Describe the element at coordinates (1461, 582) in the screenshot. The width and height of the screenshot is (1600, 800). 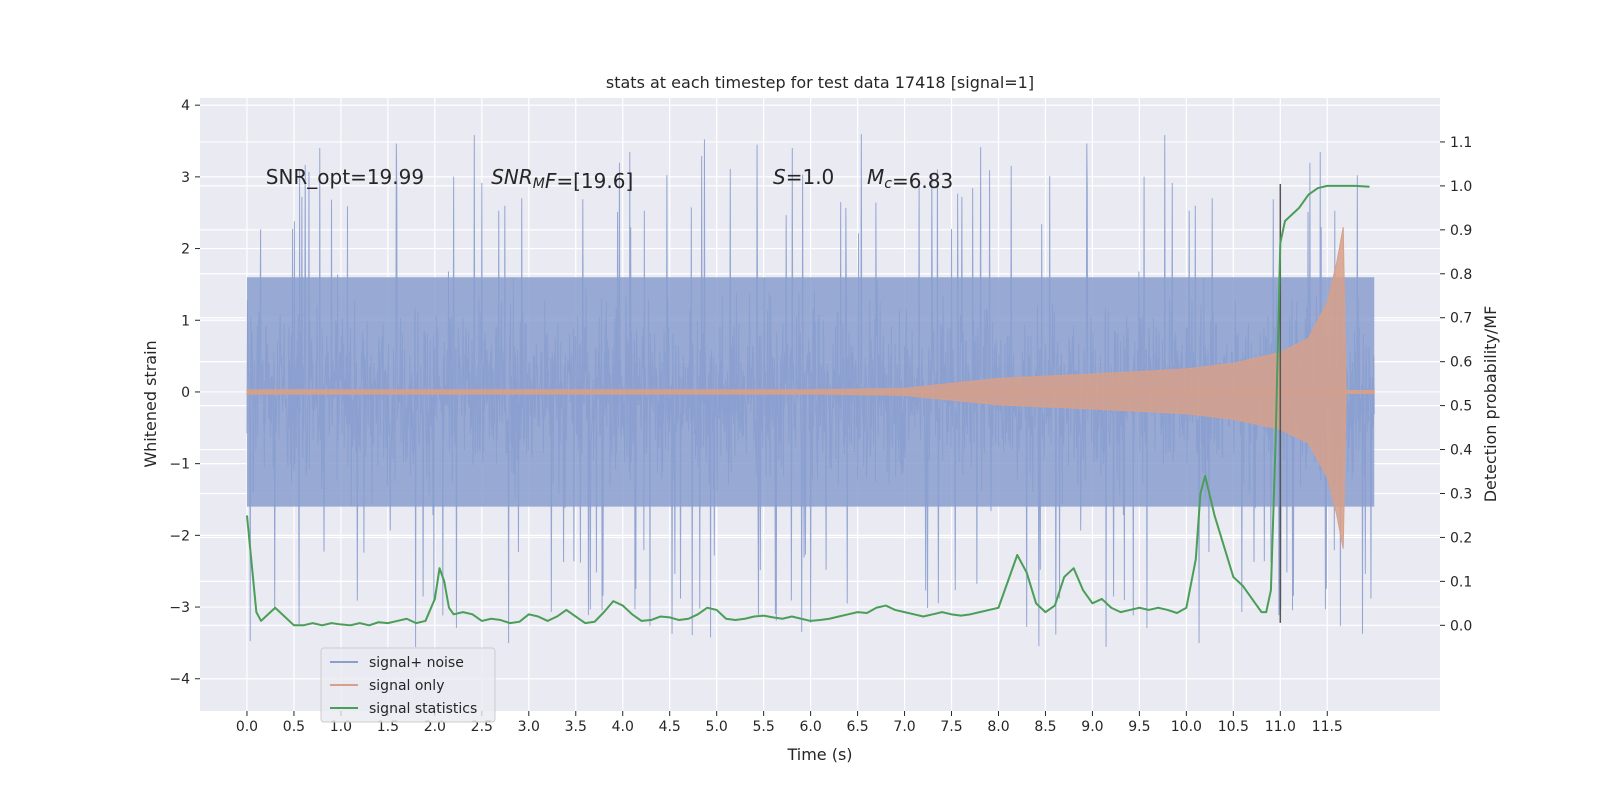
I see `y2-tick-label: 0.1` at that location.